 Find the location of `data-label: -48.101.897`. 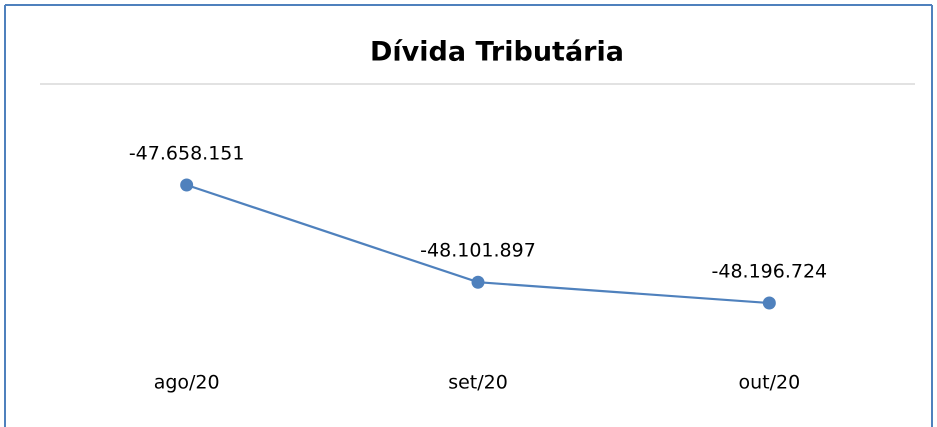

data-label: -48.101.897 is located at coordinates (478, 251).